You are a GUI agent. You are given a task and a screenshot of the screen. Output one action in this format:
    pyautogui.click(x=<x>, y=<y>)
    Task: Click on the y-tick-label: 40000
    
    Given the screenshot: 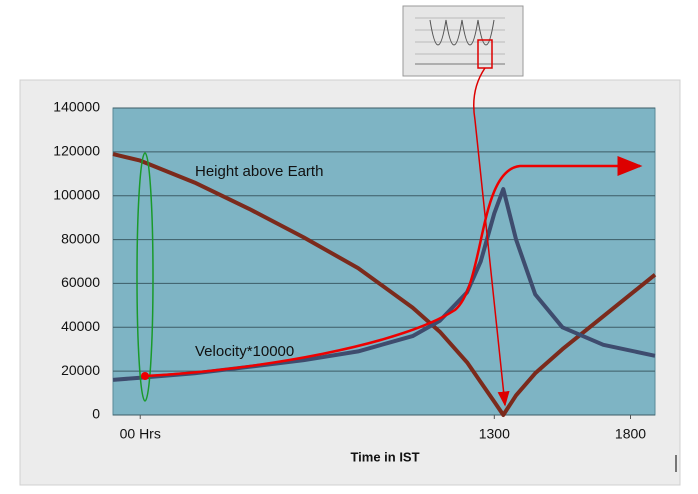 What is the action you would take?
    pyautogui.click(x=80, y=326)
    